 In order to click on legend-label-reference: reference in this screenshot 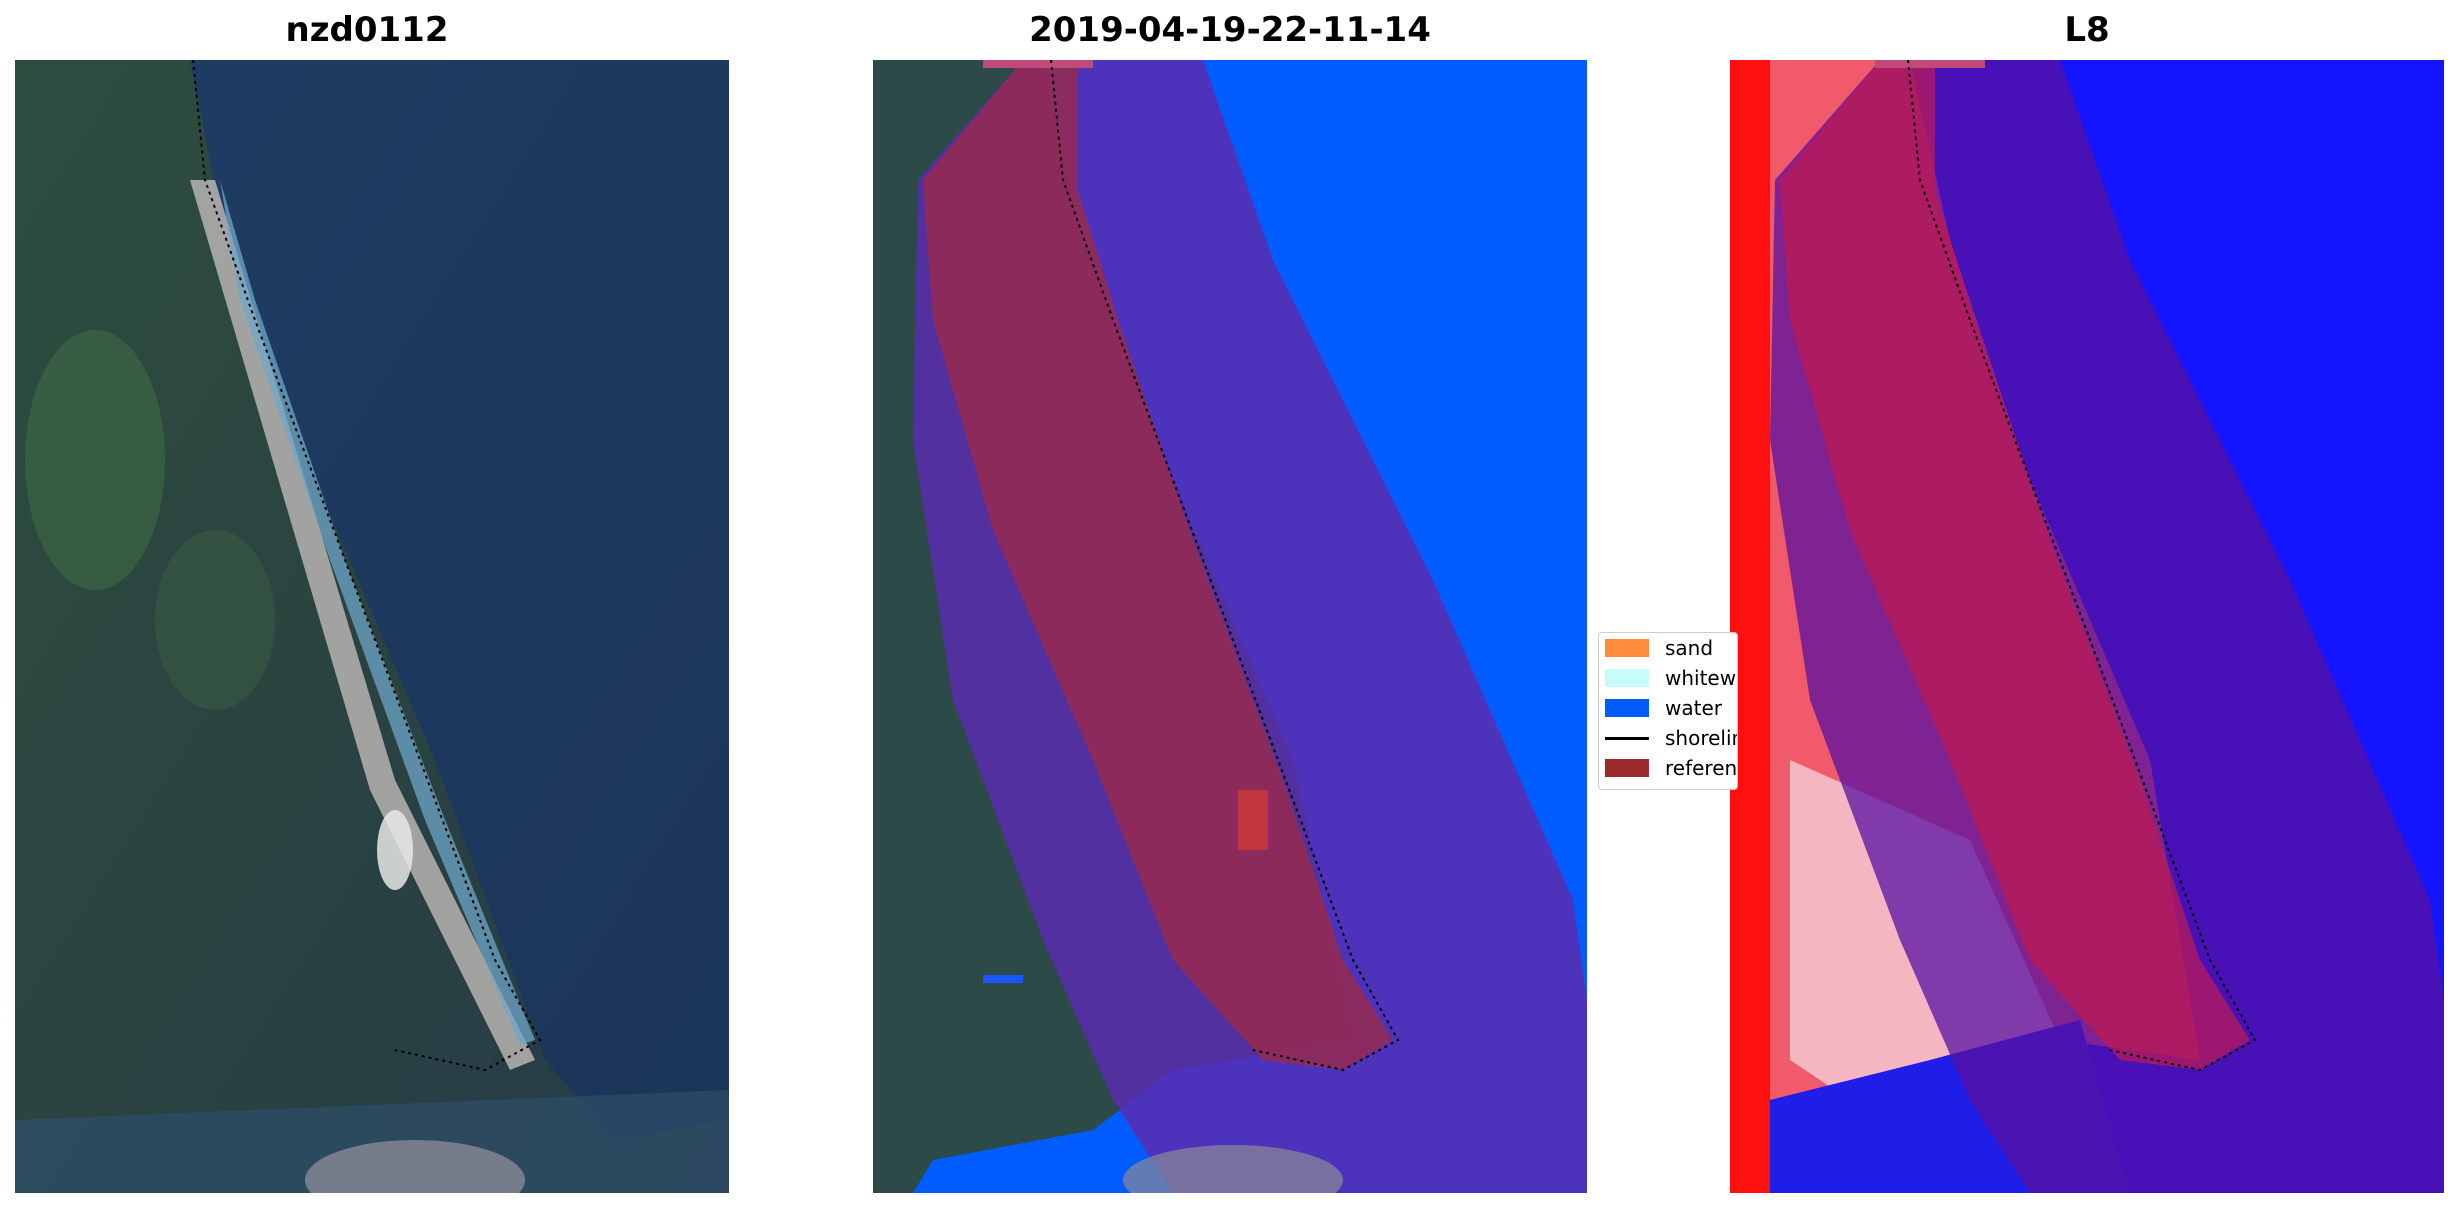, I will do `click(1701, 768)`.